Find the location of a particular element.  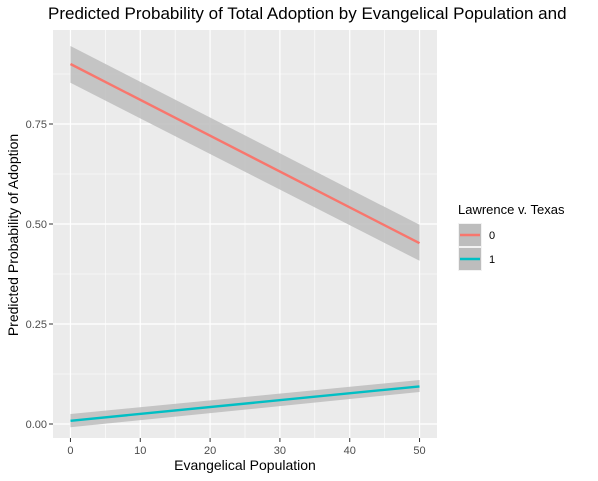

x-tick-label: 10 is located at coordinates (140, 451).